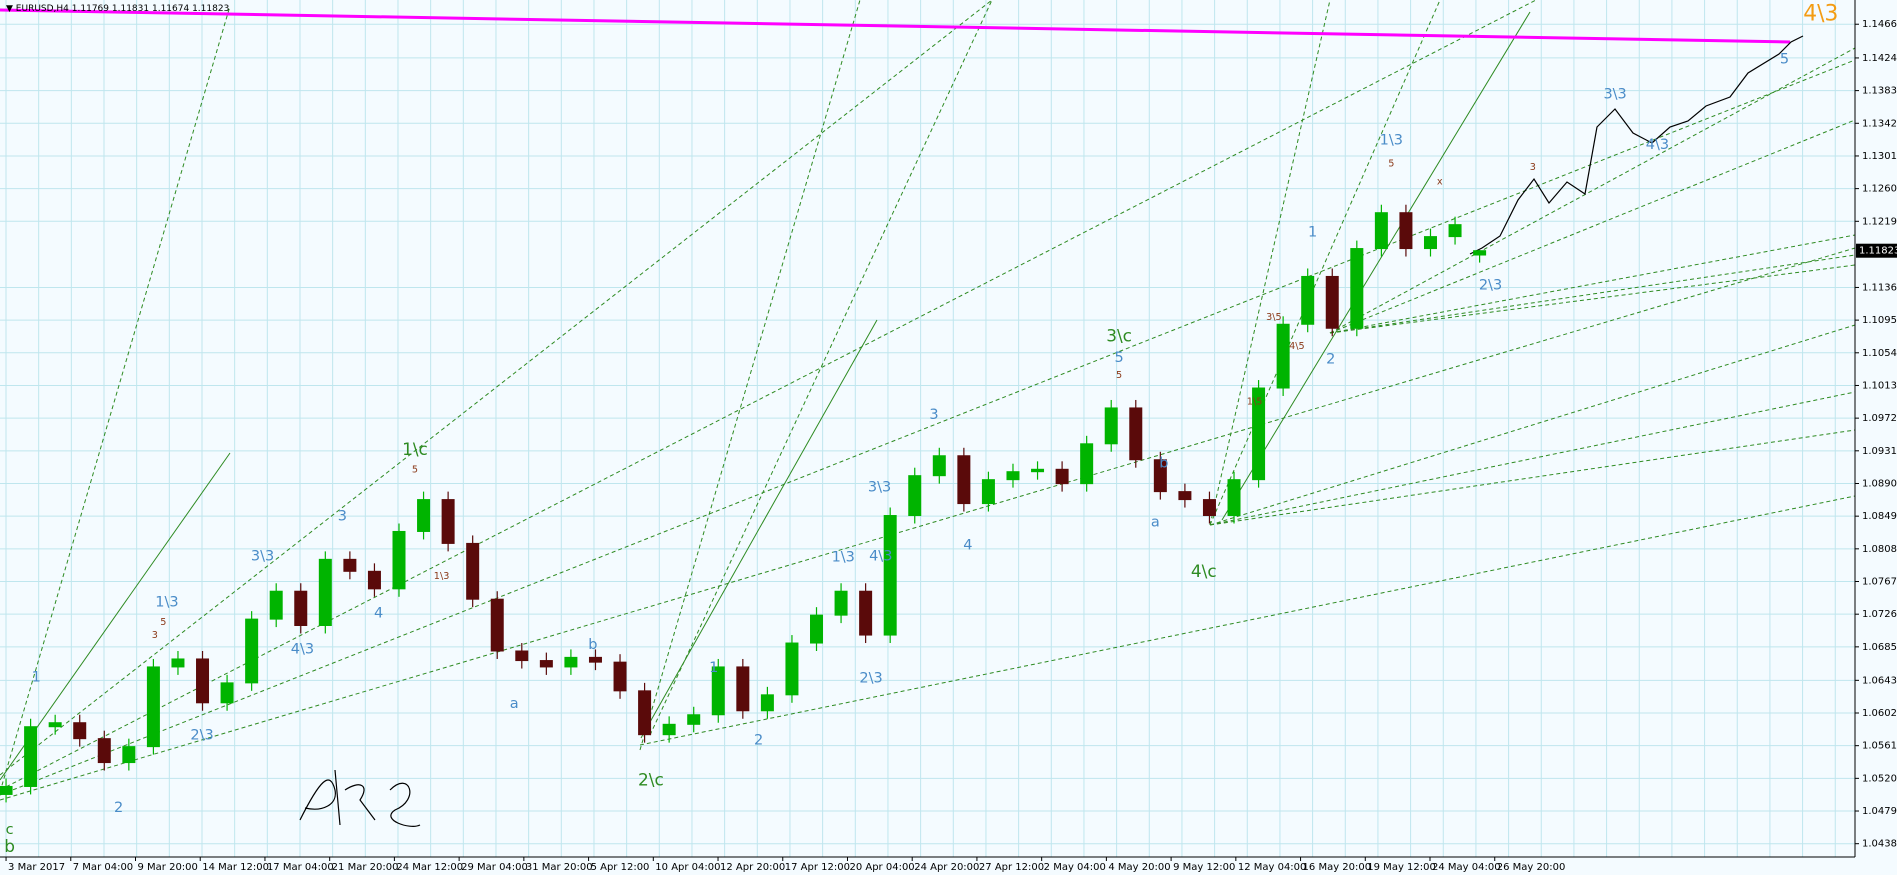 The image size is (1897, 875). I want to click on y-tick-label: 1.05612, so click(1879, 746).